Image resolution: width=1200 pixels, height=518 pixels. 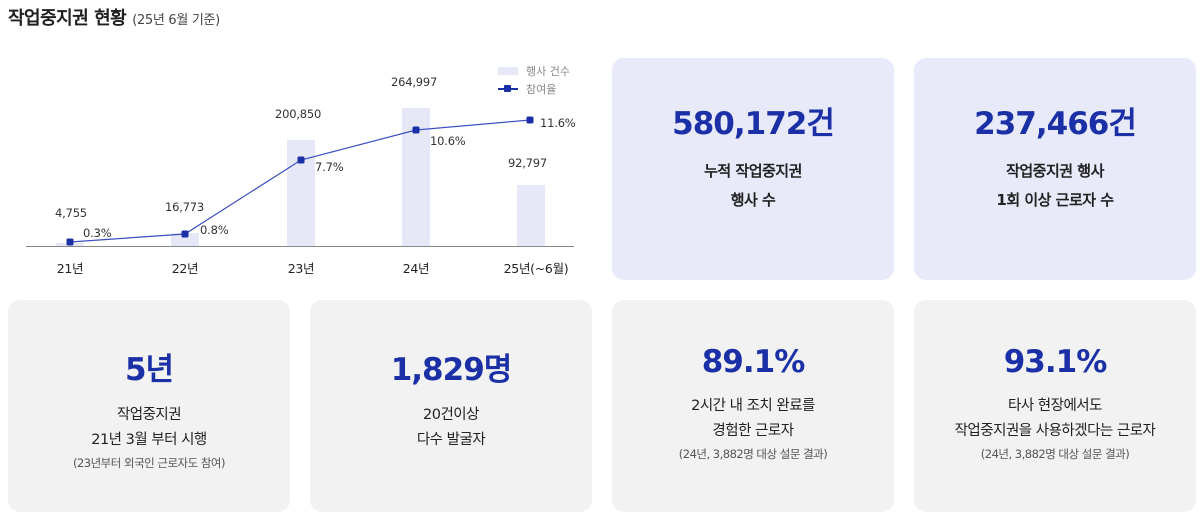 I want to click on line-marker-icon, so click(x=508, y=89).